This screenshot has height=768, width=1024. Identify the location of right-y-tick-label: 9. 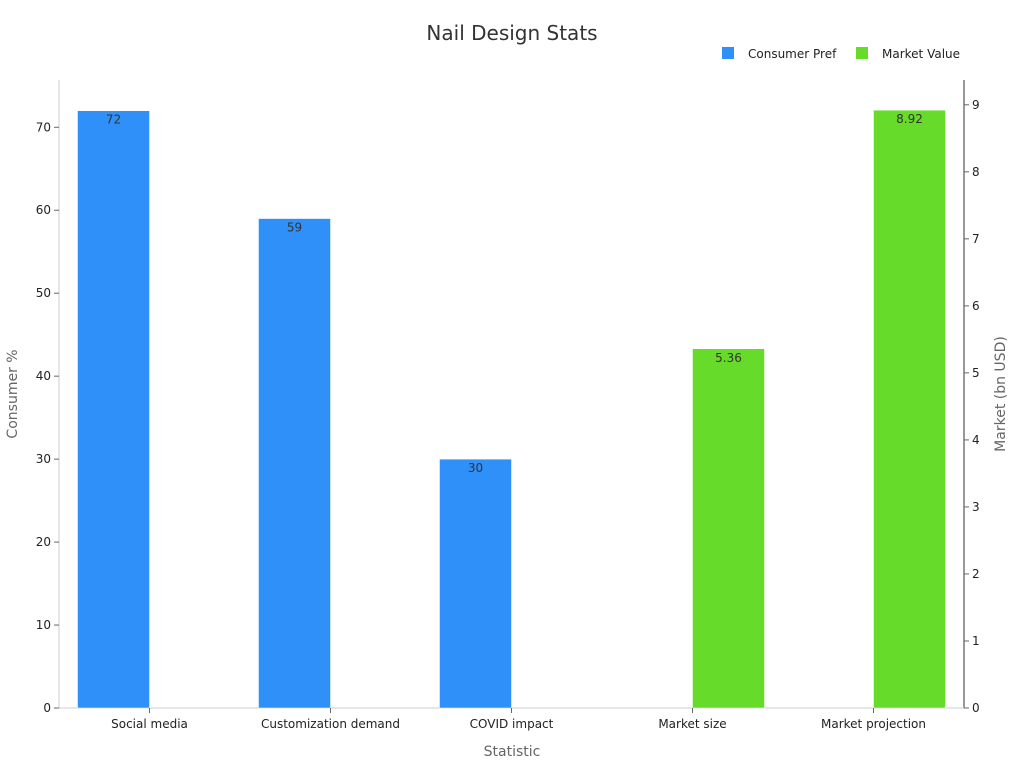
(976, 105).